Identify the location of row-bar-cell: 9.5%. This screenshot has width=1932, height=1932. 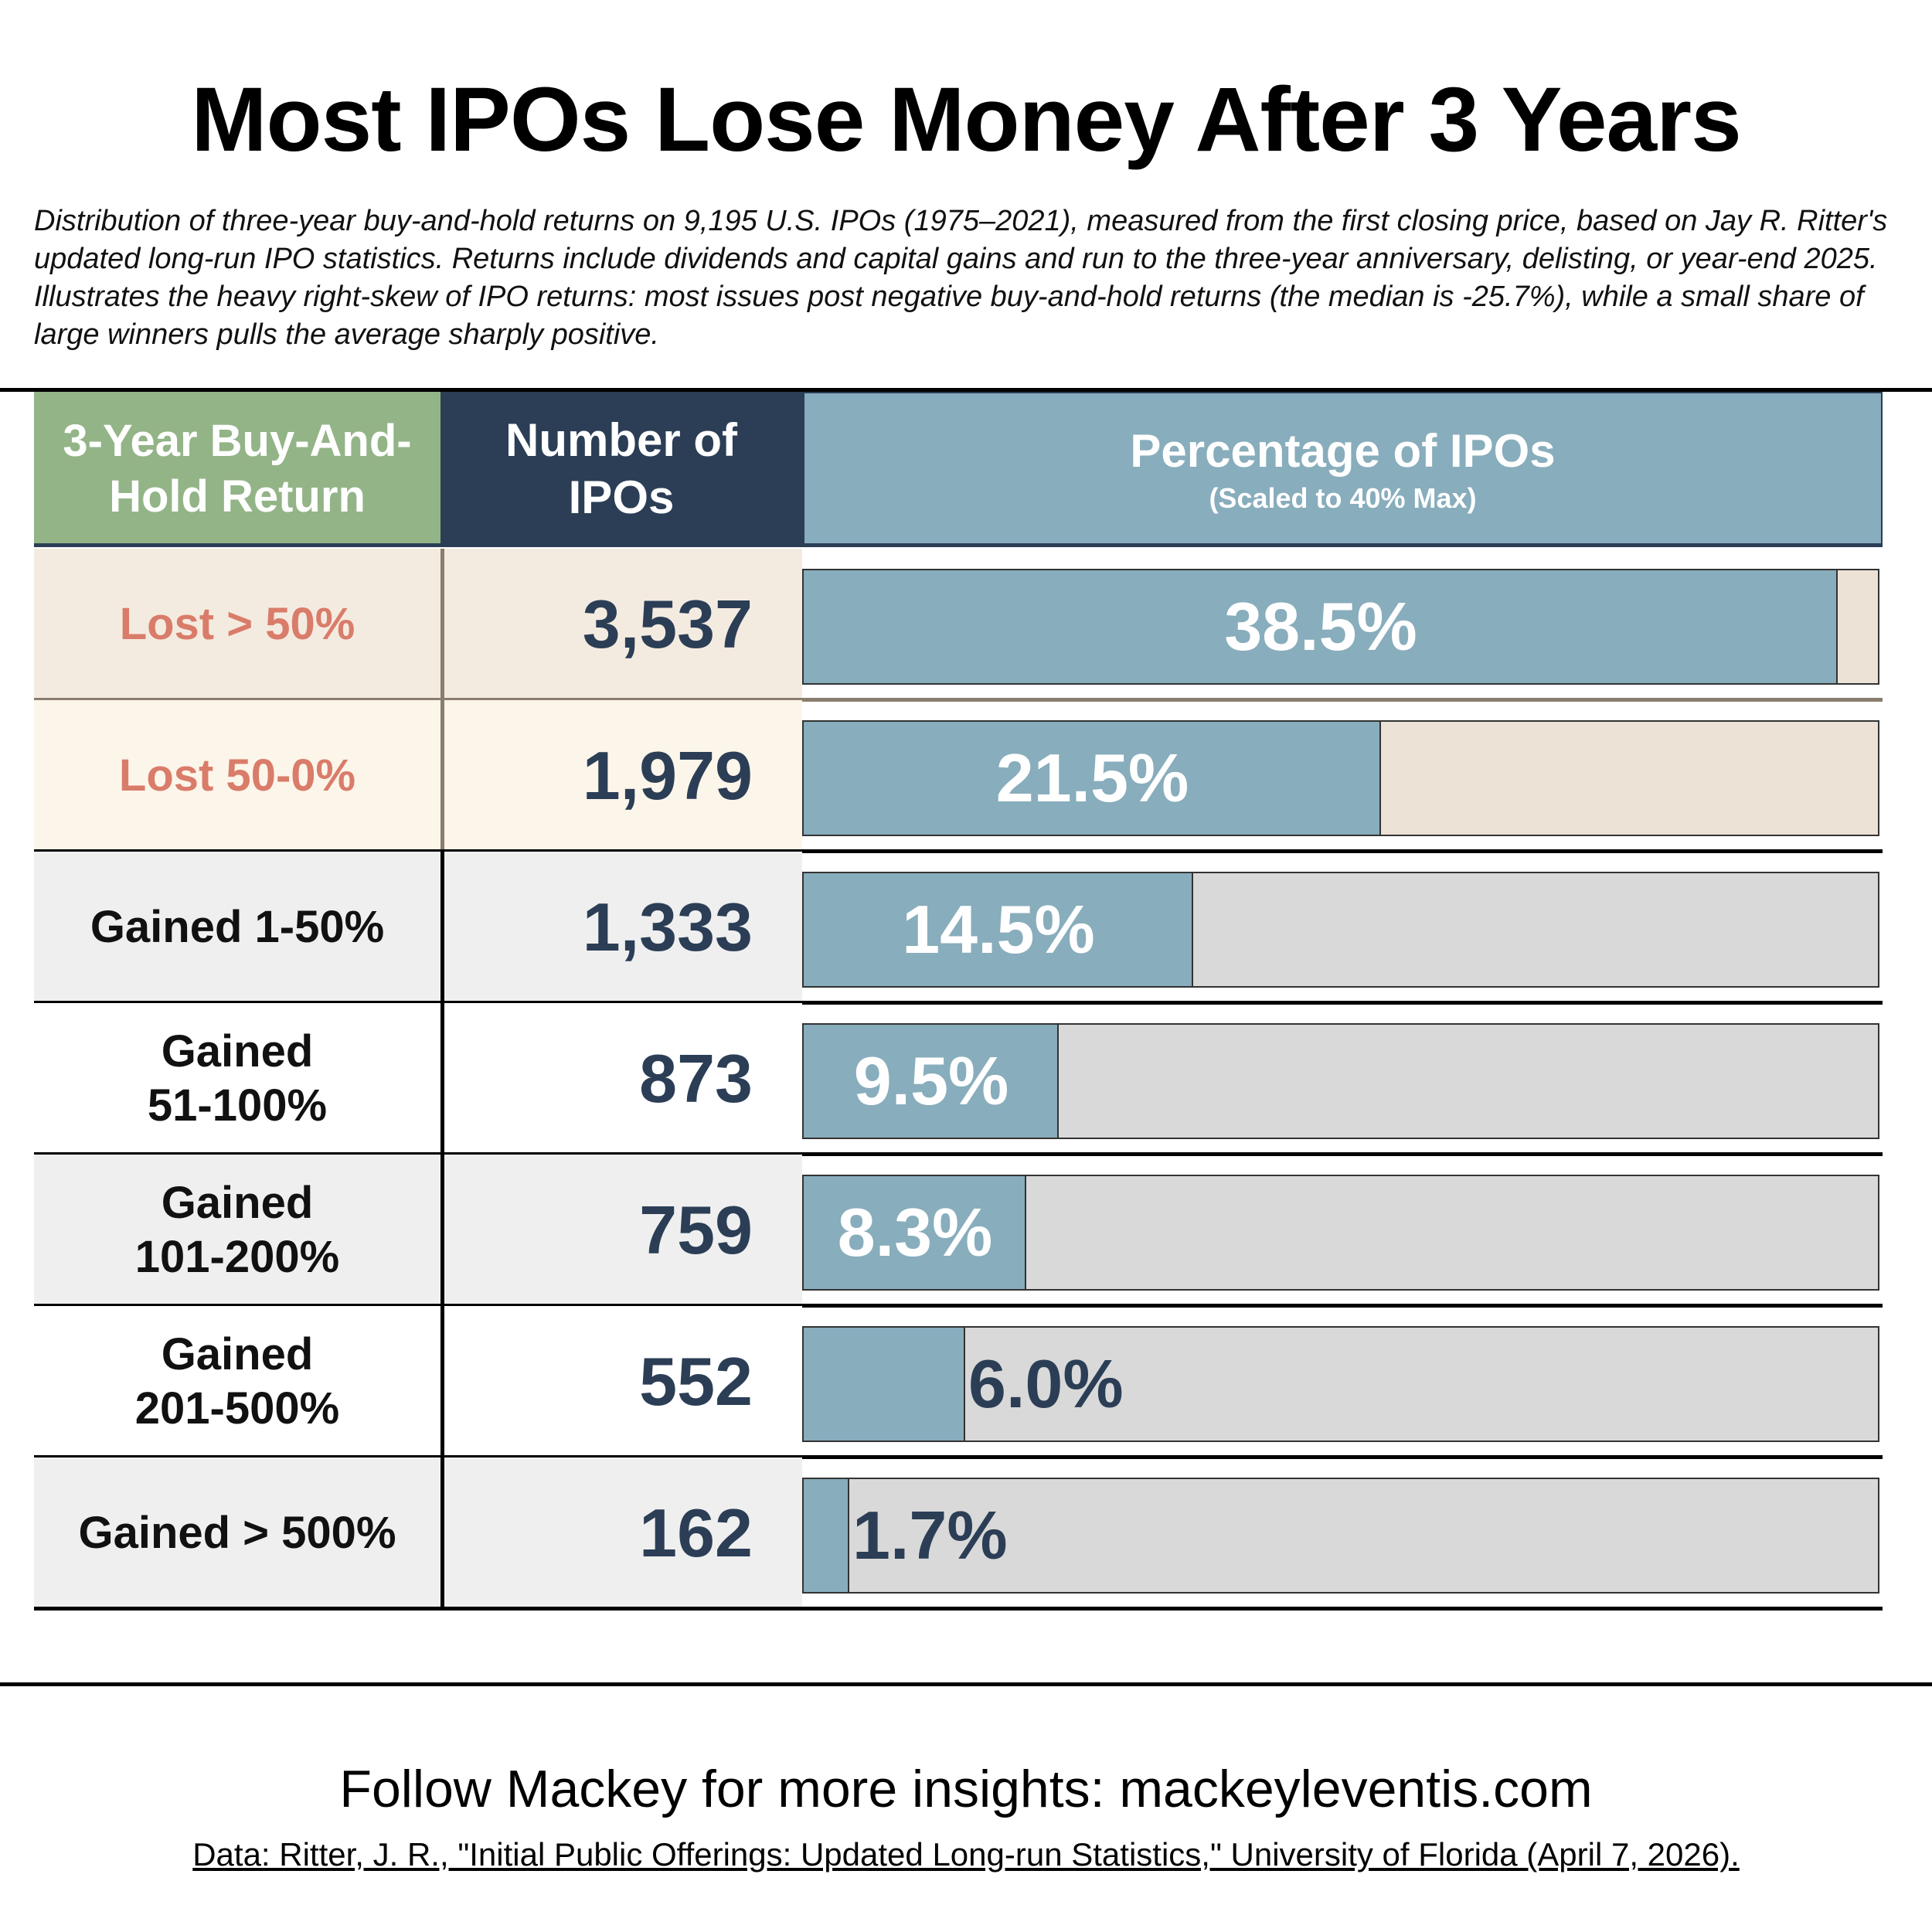
(1342, 1079).